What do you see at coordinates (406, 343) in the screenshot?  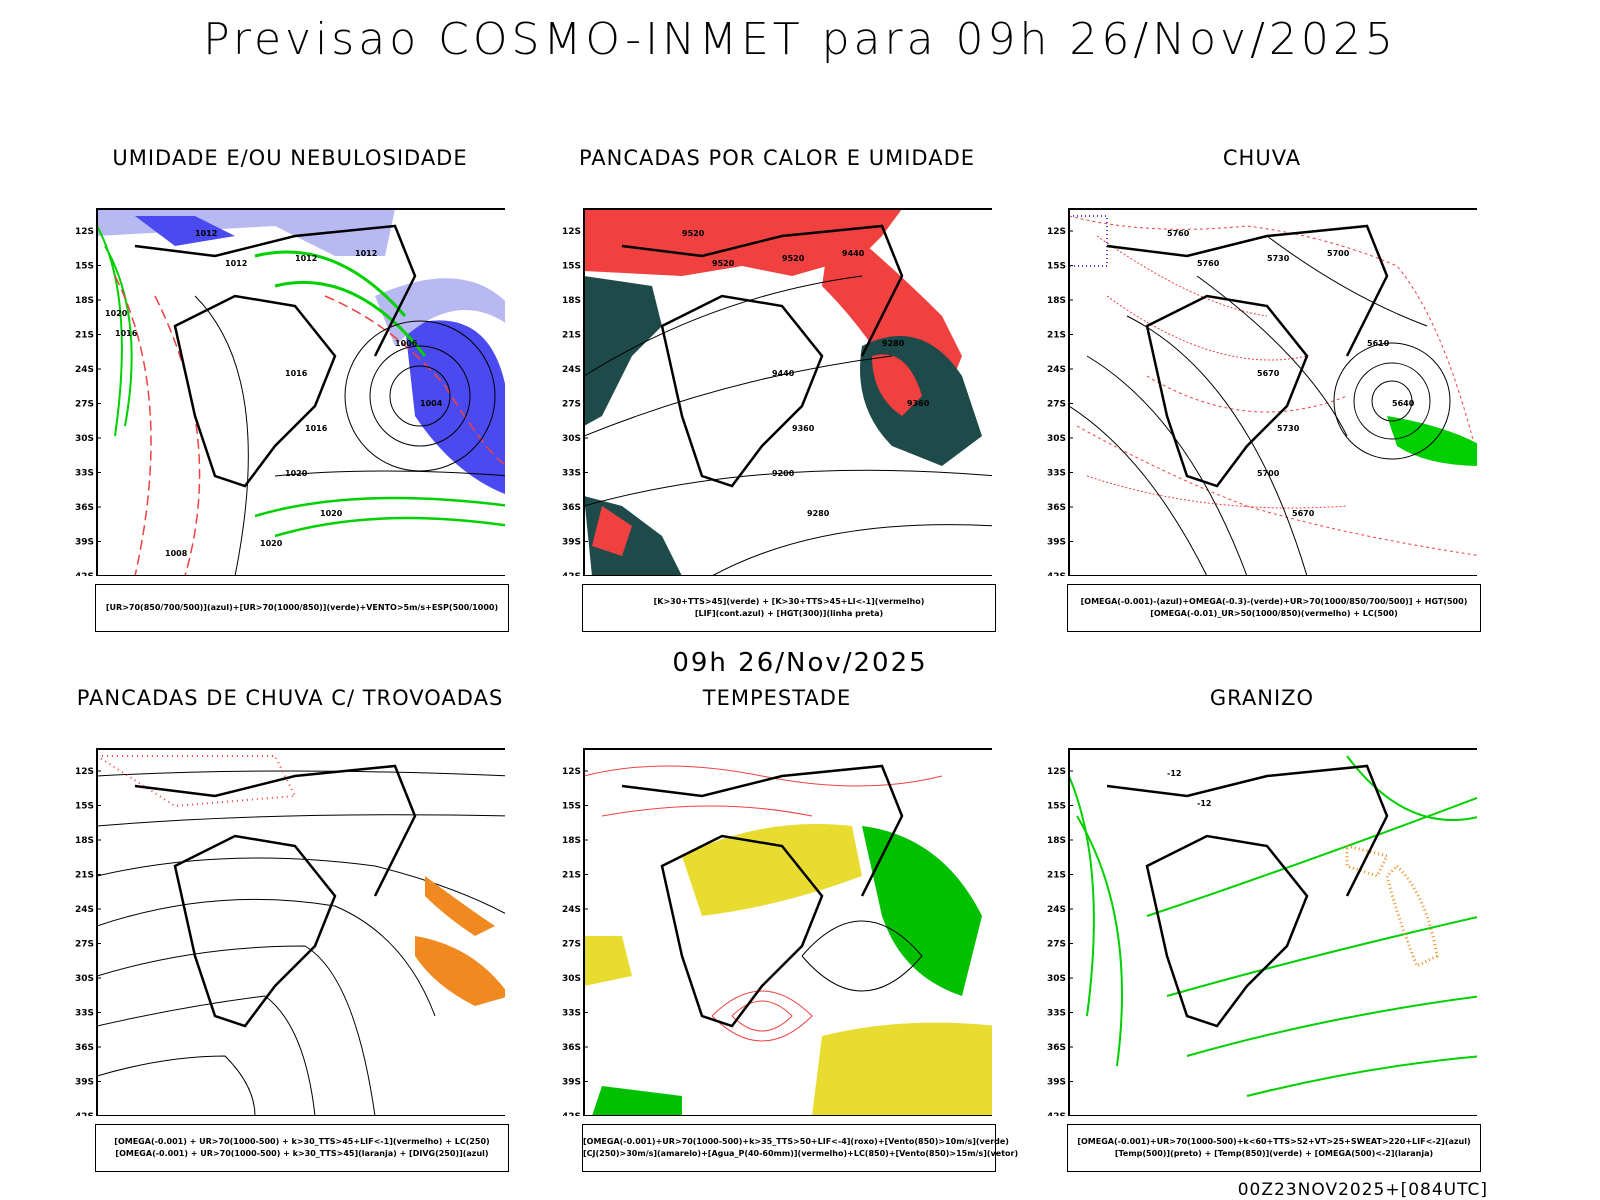 I see `contour-label: 1006` at bounding box center [406, 343].